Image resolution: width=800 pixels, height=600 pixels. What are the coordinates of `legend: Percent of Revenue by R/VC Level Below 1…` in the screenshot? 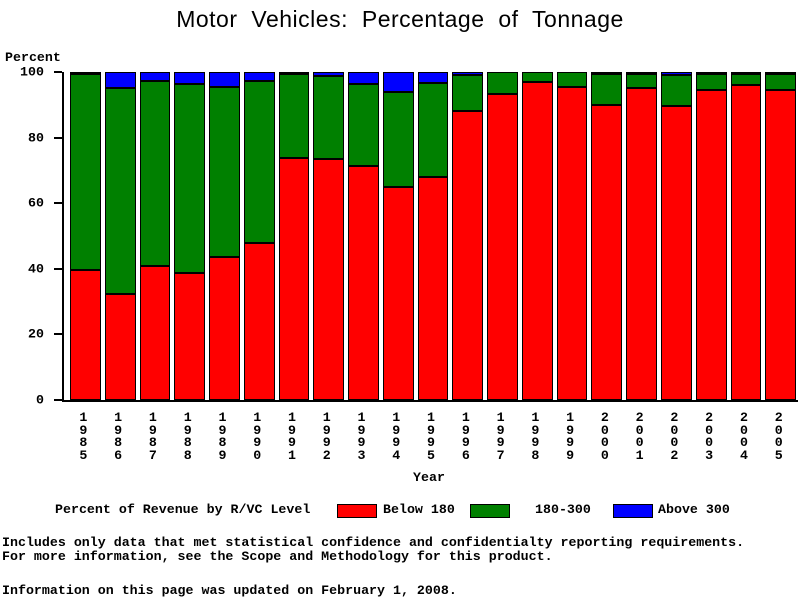 It's located at (400, 510).